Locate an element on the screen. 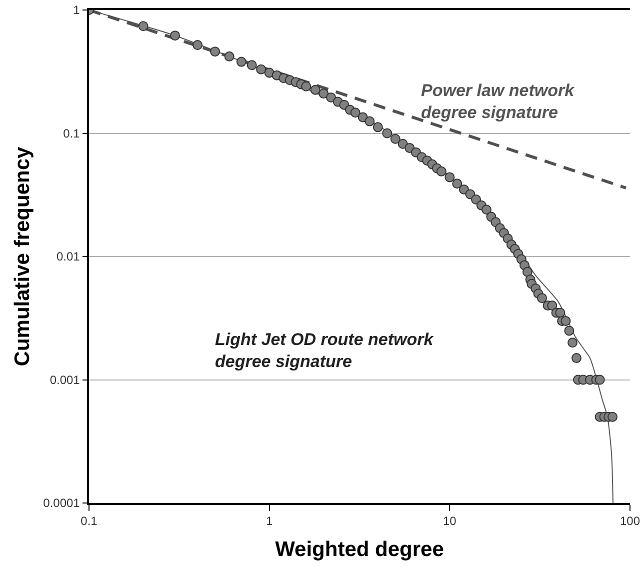 The width and height of the screenshot is (644, 570). y-tick-label: 0.001 is located at coordinates (65, 379).